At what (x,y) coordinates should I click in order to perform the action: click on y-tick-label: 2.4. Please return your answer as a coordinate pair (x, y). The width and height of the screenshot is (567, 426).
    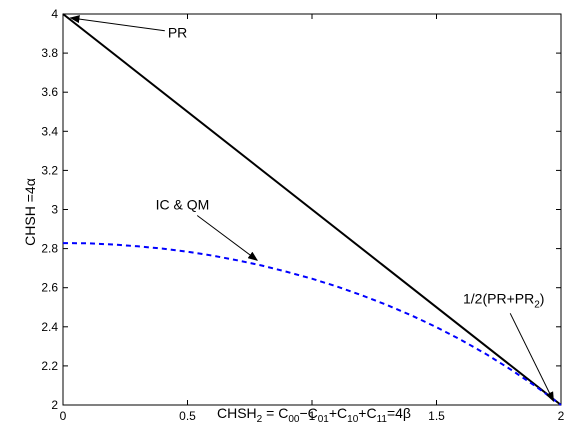
    Looking at the image, I should click on (49, 327).